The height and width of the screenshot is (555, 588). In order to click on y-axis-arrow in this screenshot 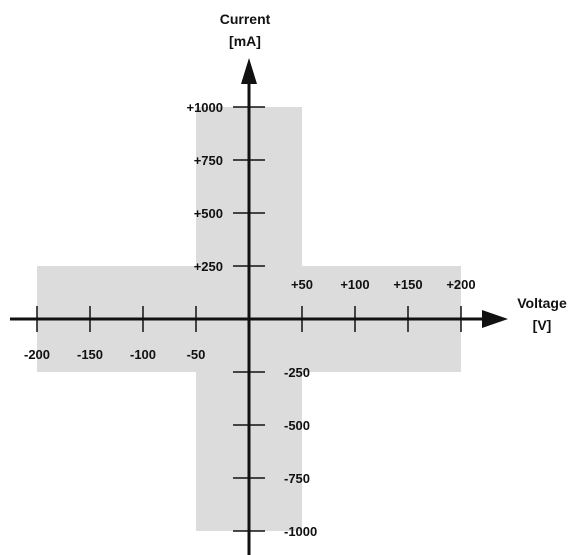, I will do `click(249, 71)`.